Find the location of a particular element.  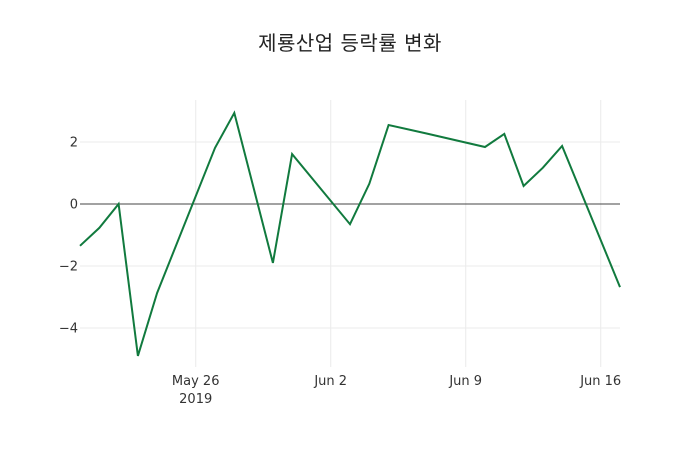

x-tick-year-label: 2019 is located at coordinates (195, 399).